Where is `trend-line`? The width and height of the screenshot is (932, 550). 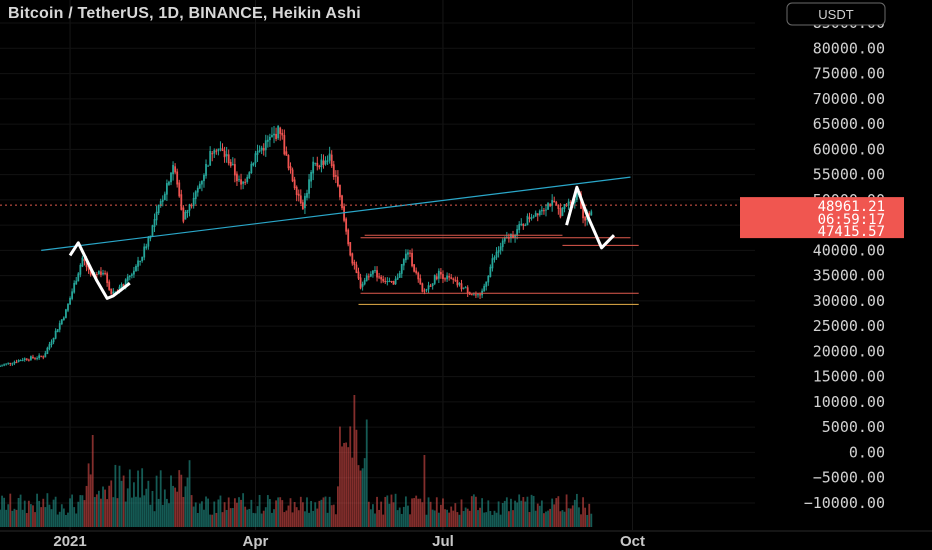
trend-line is located at coordinates (336, 213).